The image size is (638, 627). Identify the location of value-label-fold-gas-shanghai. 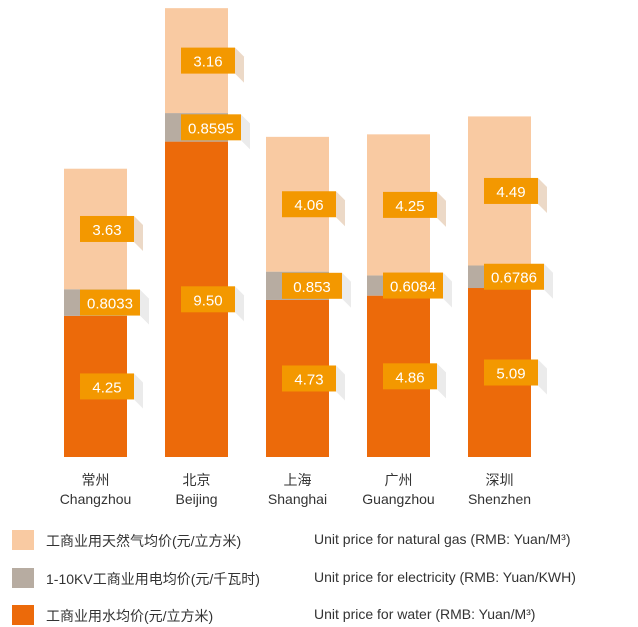
(340, 209).